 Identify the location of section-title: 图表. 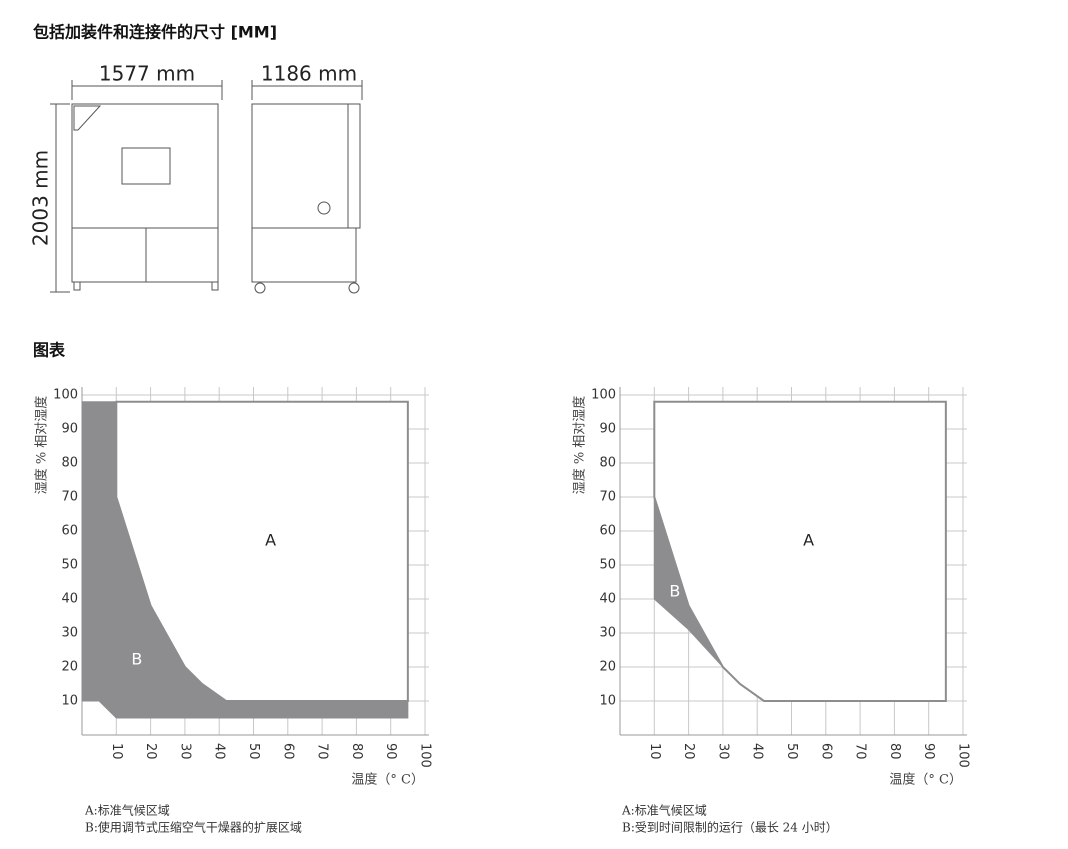
(49, 350).